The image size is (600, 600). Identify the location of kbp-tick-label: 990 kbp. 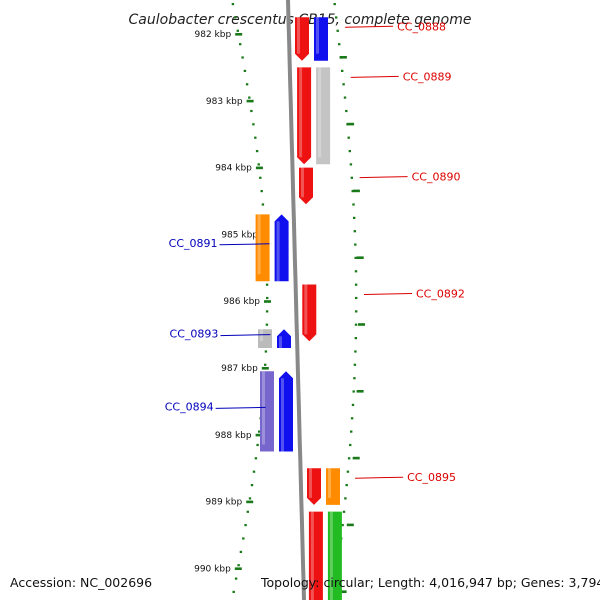
(212, 569).